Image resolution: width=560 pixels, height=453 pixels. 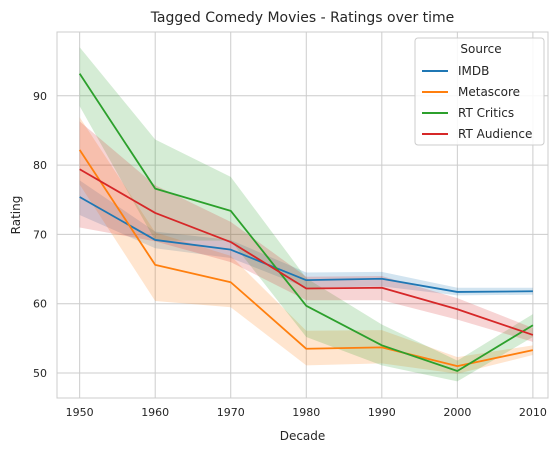 I want to click on x-tick-labels: 1950 1960 1970 1980 1990 2000 2010, so click(x=306, y=412).